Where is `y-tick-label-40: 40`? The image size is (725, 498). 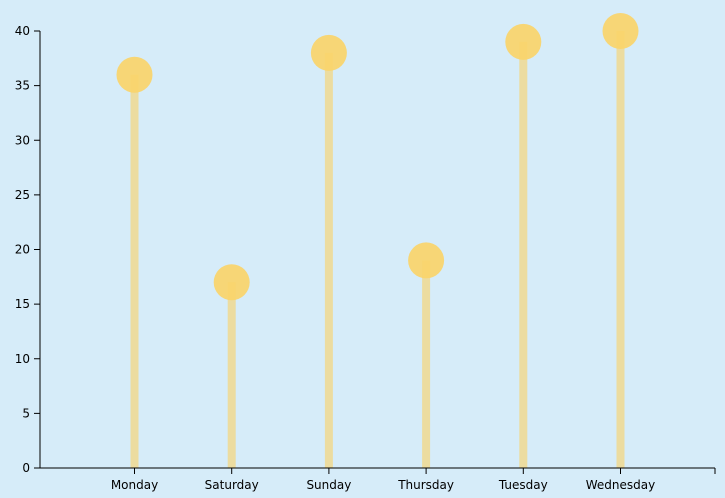 y-tick-label-40: 40 is located at coordinates (22, 31).